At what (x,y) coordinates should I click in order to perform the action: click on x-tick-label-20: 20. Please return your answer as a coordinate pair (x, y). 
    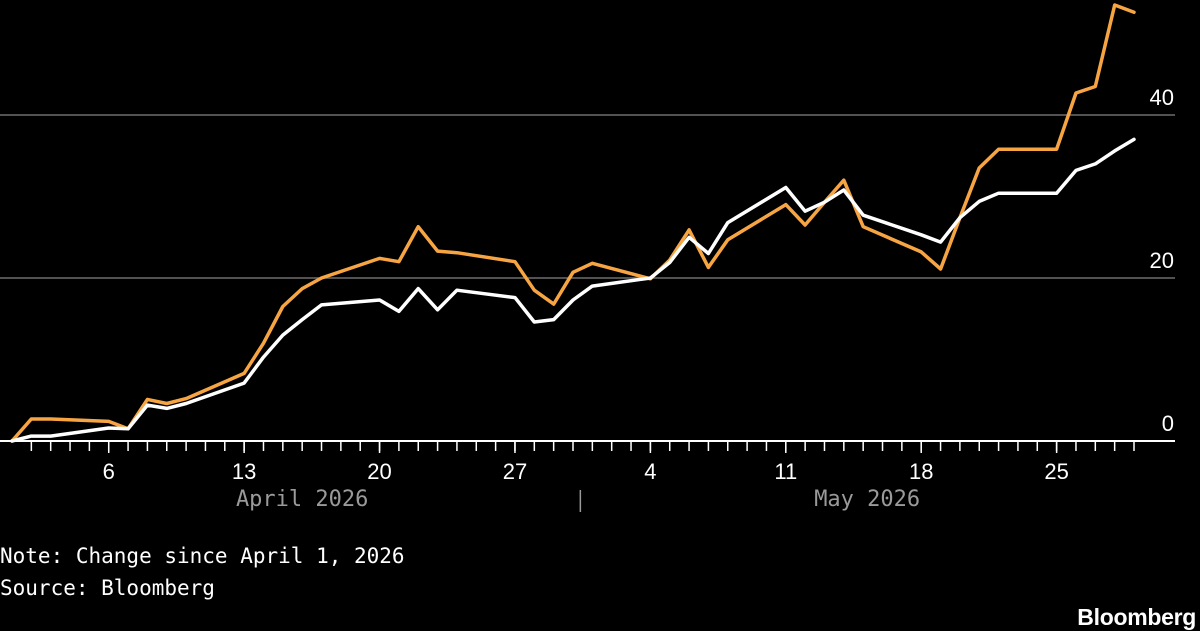
    Looking at the image, I should click on (379, 471).